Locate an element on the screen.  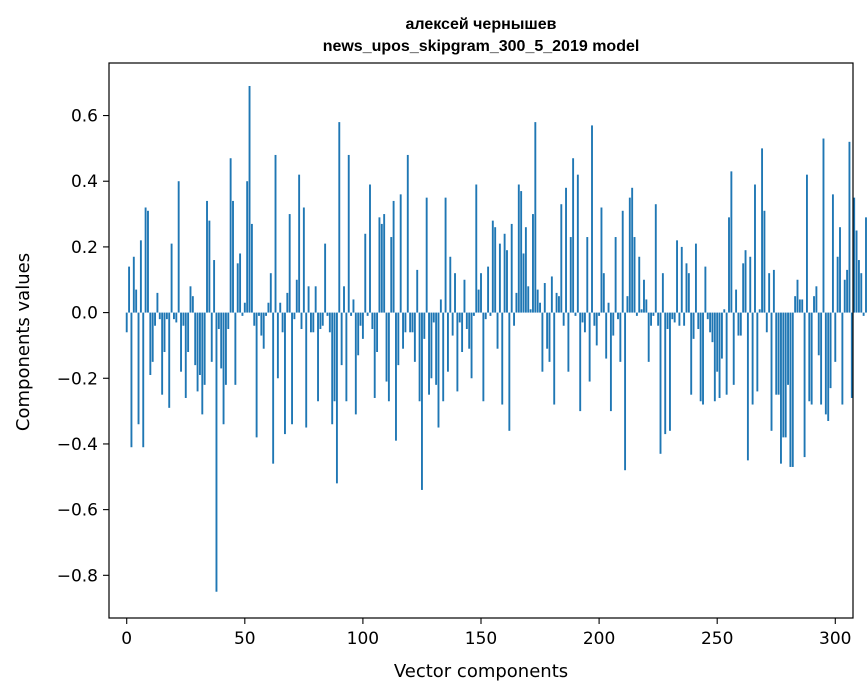
y-tick-label: −0.4 is located at coordinates (77, 445).